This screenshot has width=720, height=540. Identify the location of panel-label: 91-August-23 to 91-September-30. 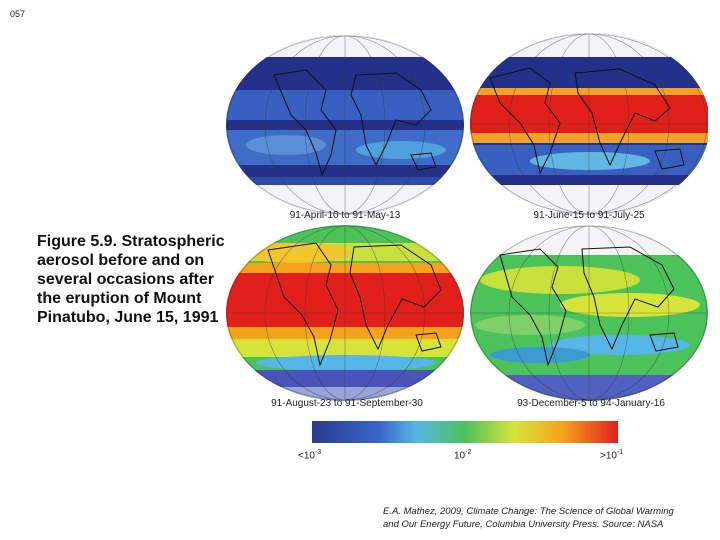
(347, 403).